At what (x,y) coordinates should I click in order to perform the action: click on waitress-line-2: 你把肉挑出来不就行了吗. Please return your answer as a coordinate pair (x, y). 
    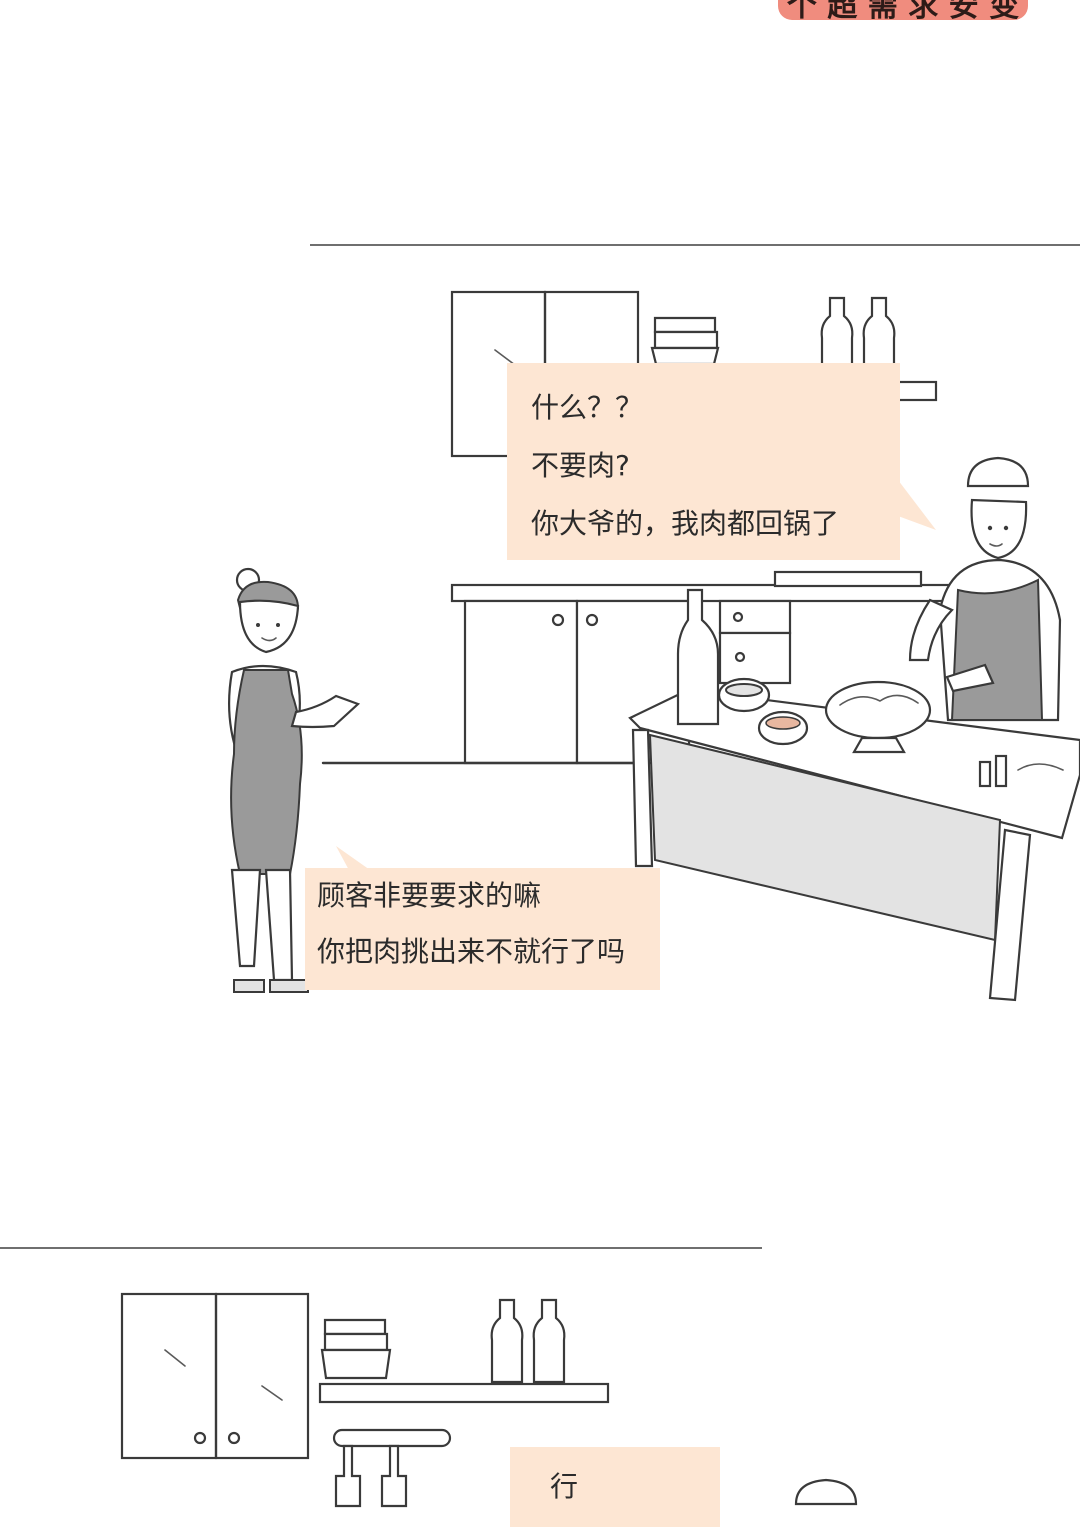
    Looking at the image, I should click on (471, 951).